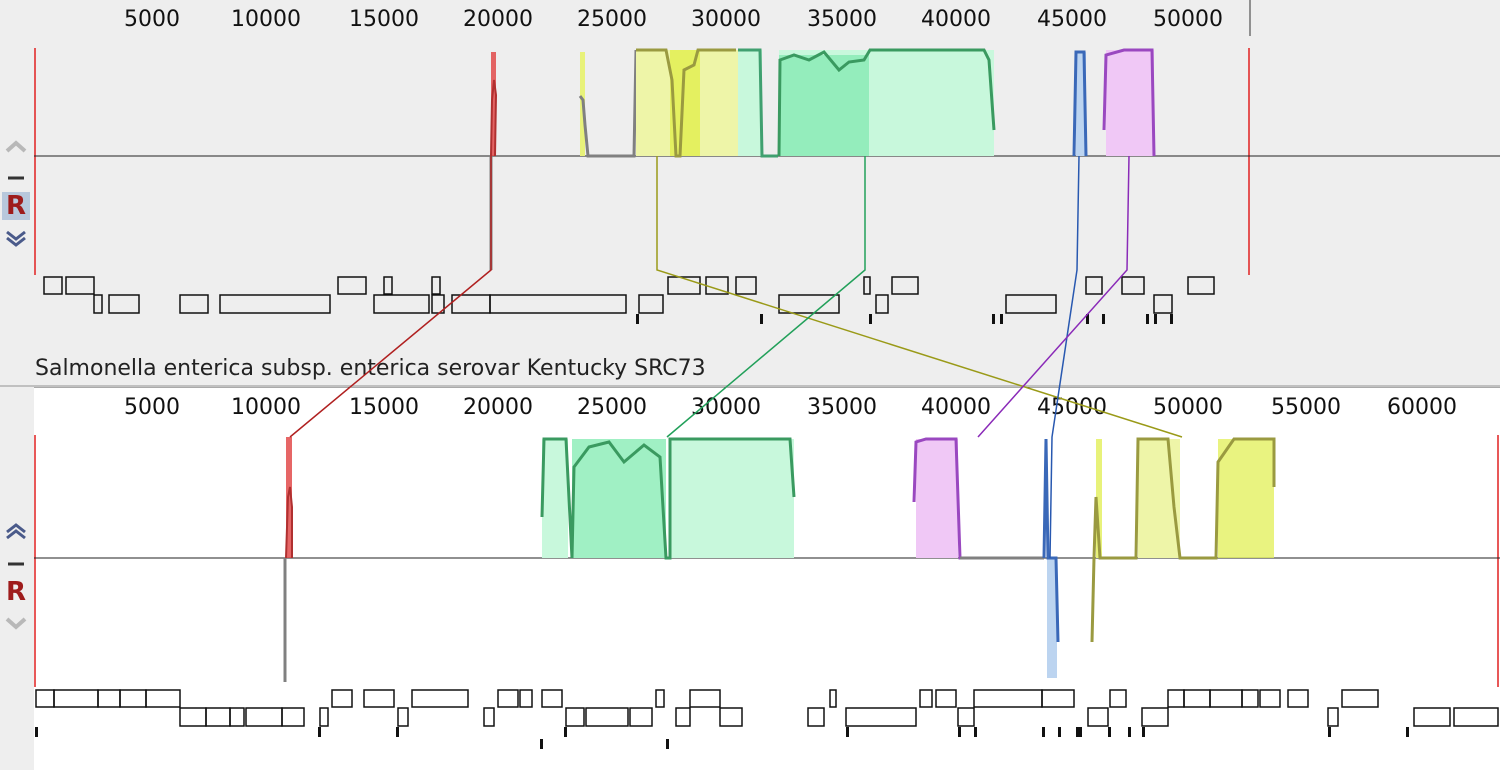 The height and width of the screenshot is (774, 1500). I want to click on genome-1-scroll-up-button, so click(16, 146).